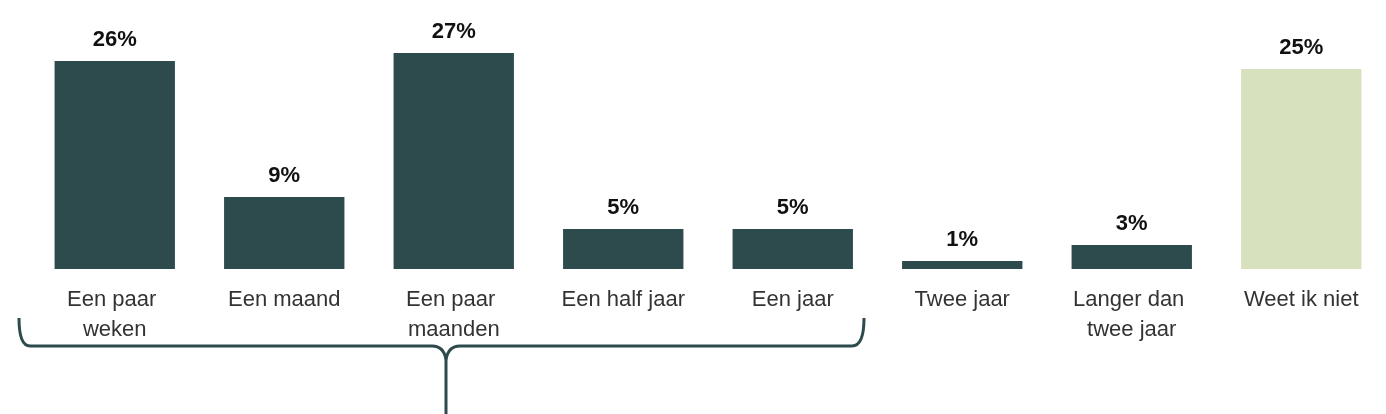 The width and height of the screenshot is (1386, 414). I want to click on data-label: 3%, so click(1131, 222).